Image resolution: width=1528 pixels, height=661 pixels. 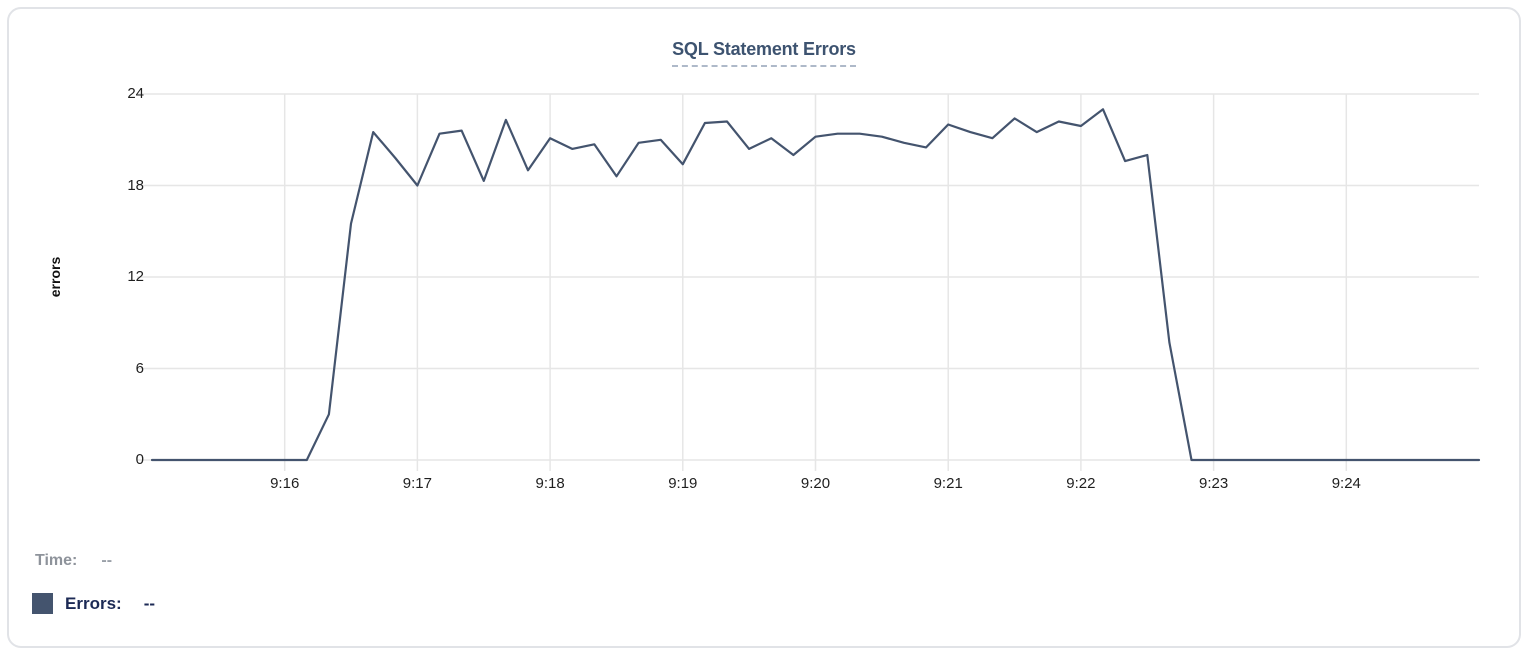 What do you see at coordinates (42, 603) in the screenshot?
I see `errors-series-swatch-icon` at bounding box center [42, 603].